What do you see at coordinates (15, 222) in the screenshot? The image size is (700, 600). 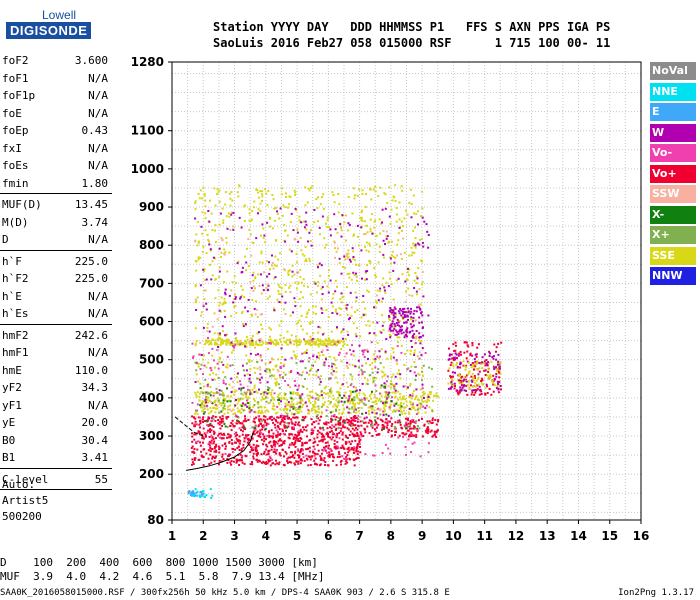 I see `param-name: M(D)` at bounding box center [15, 222].